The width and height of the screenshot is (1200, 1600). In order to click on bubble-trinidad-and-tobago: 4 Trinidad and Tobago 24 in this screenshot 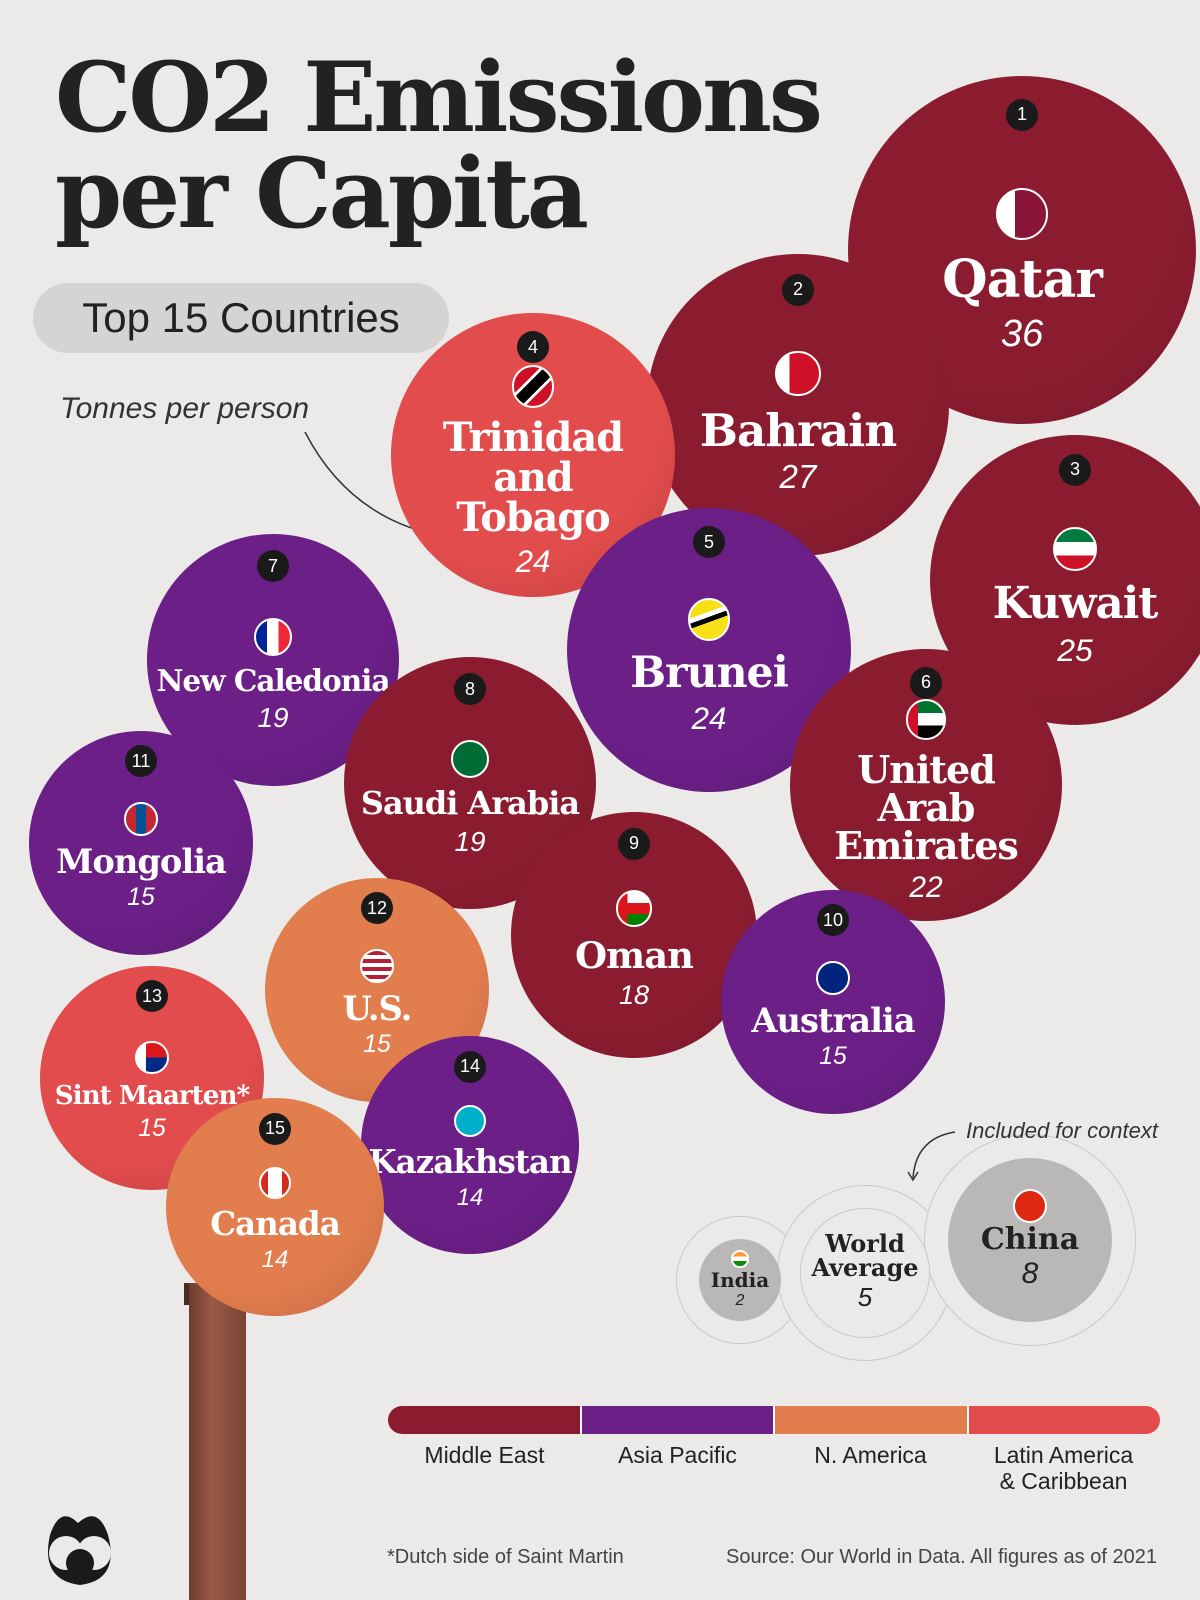, I will do `click(533, 455)`.